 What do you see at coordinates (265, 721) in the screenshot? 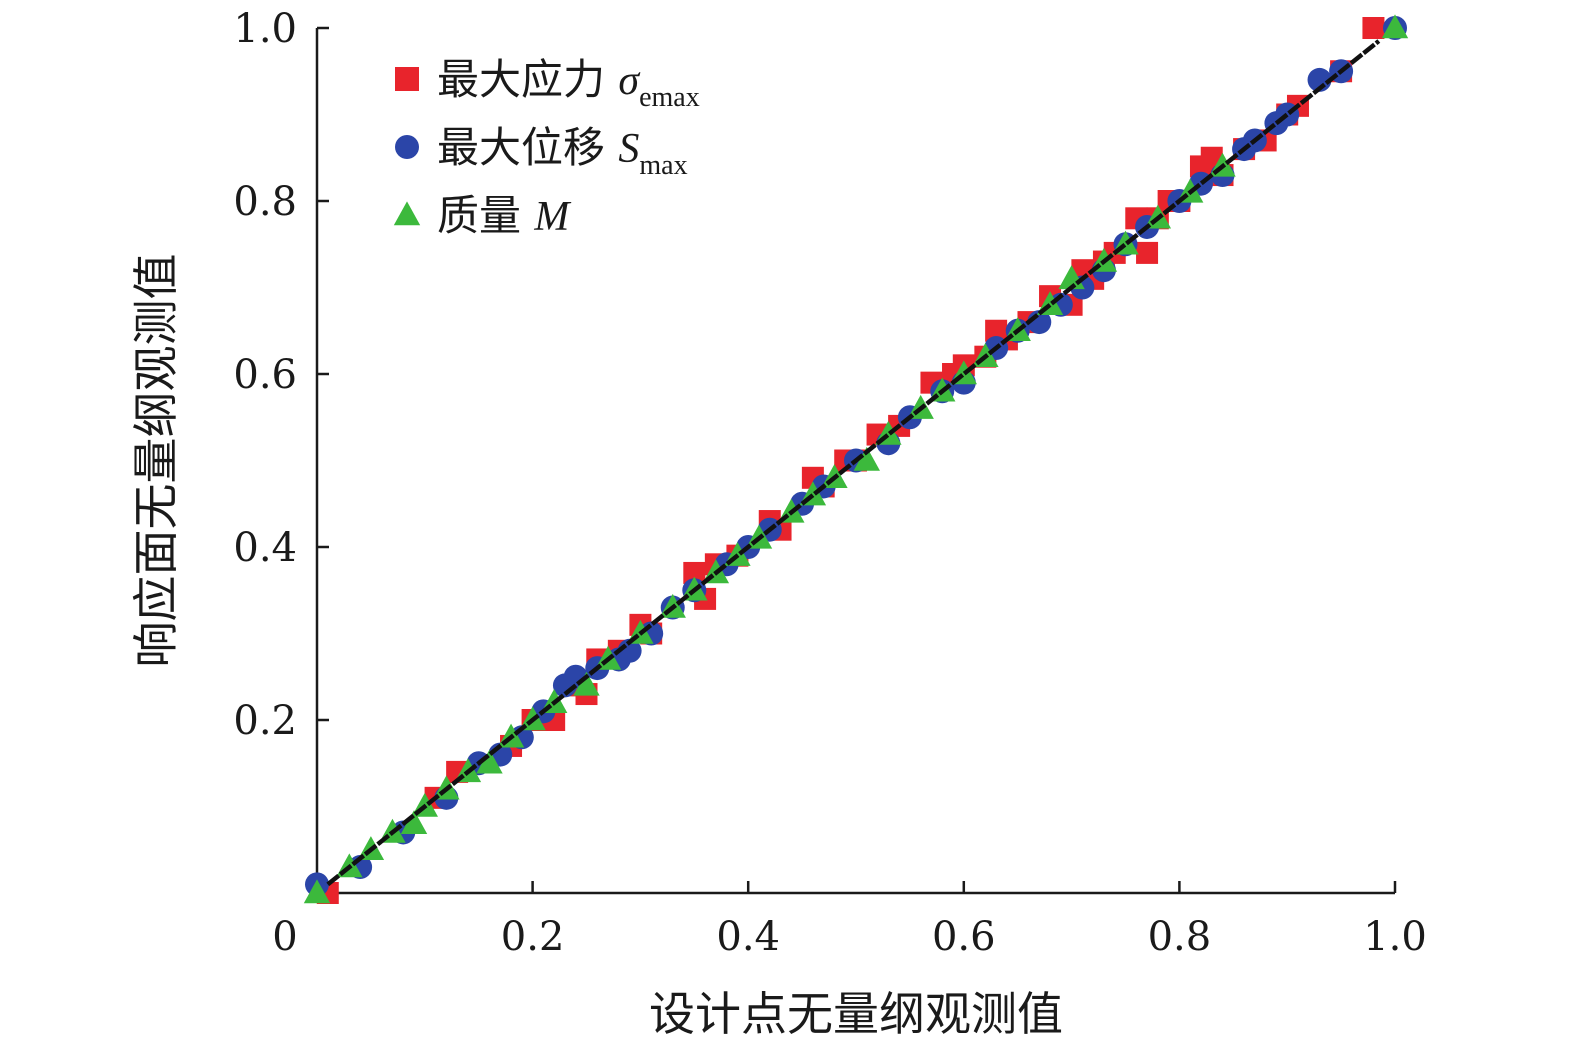
I see `y-tick-label: 0.2` at bounding box center [265, 721].